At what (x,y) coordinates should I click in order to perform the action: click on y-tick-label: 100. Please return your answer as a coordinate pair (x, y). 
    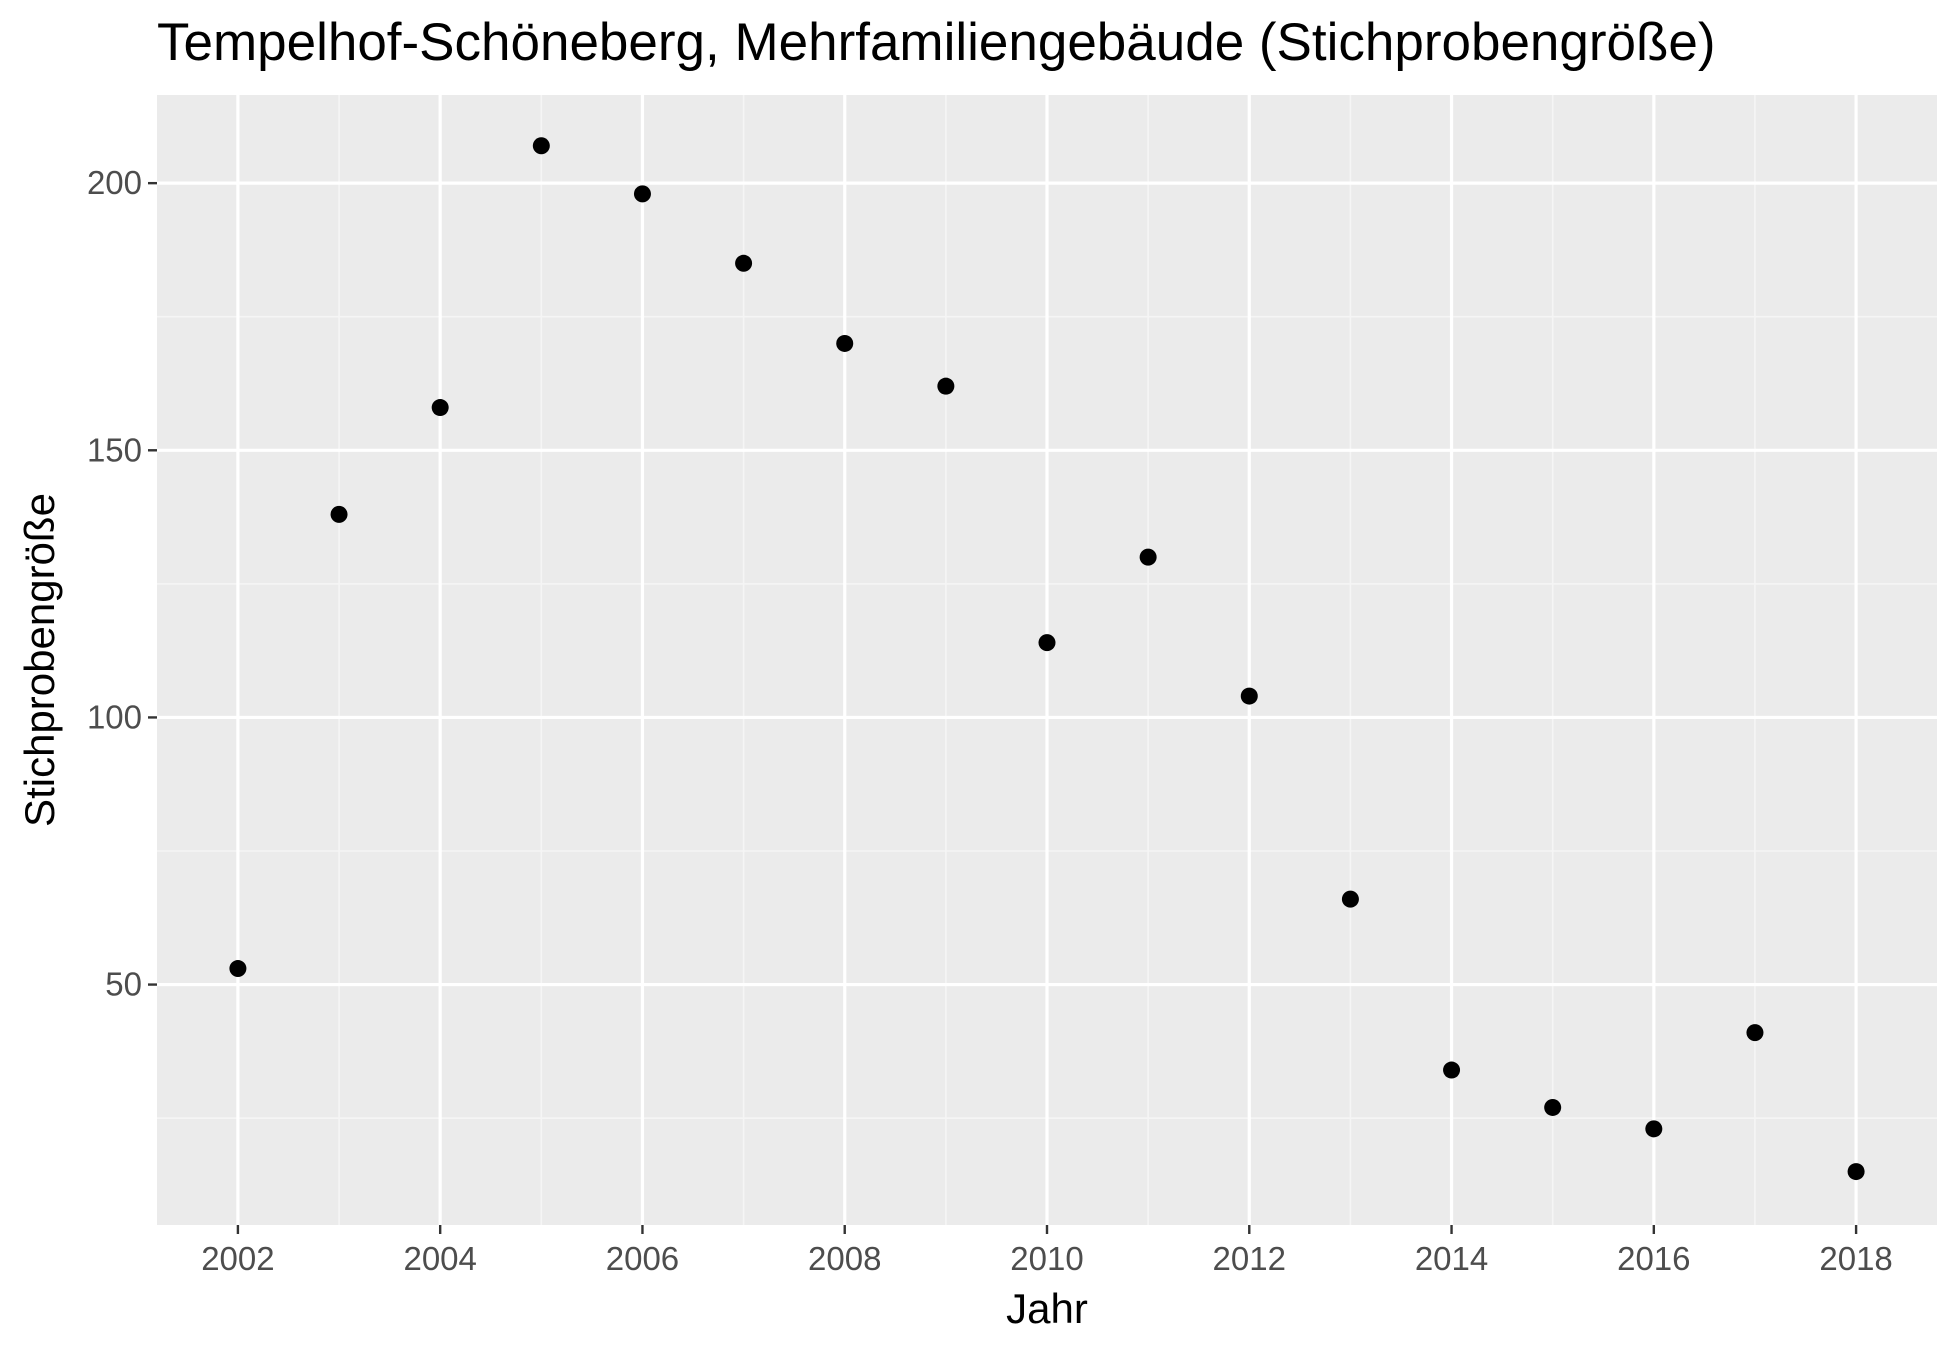
    Looking at the image, I should click on (114, 716).